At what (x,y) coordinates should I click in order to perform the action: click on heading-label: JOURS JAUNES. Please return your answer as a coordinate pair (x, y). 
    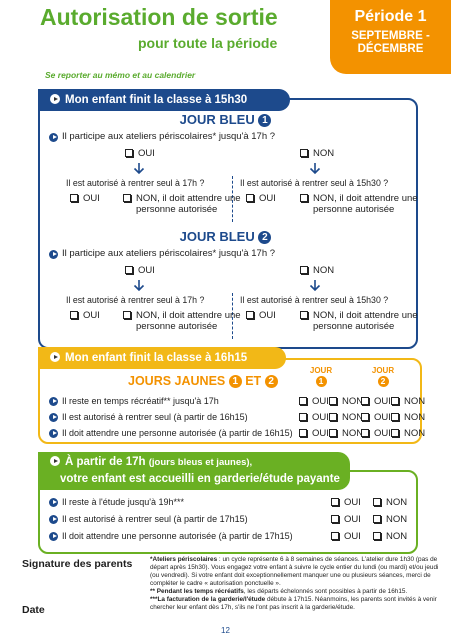
    Looking at the image, I should click on (177, 381).